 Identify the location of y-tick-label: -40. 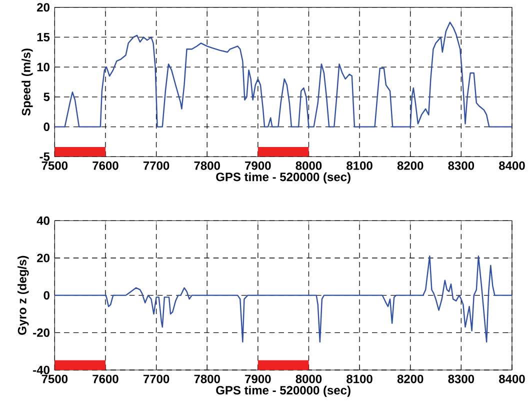
(41, 370).